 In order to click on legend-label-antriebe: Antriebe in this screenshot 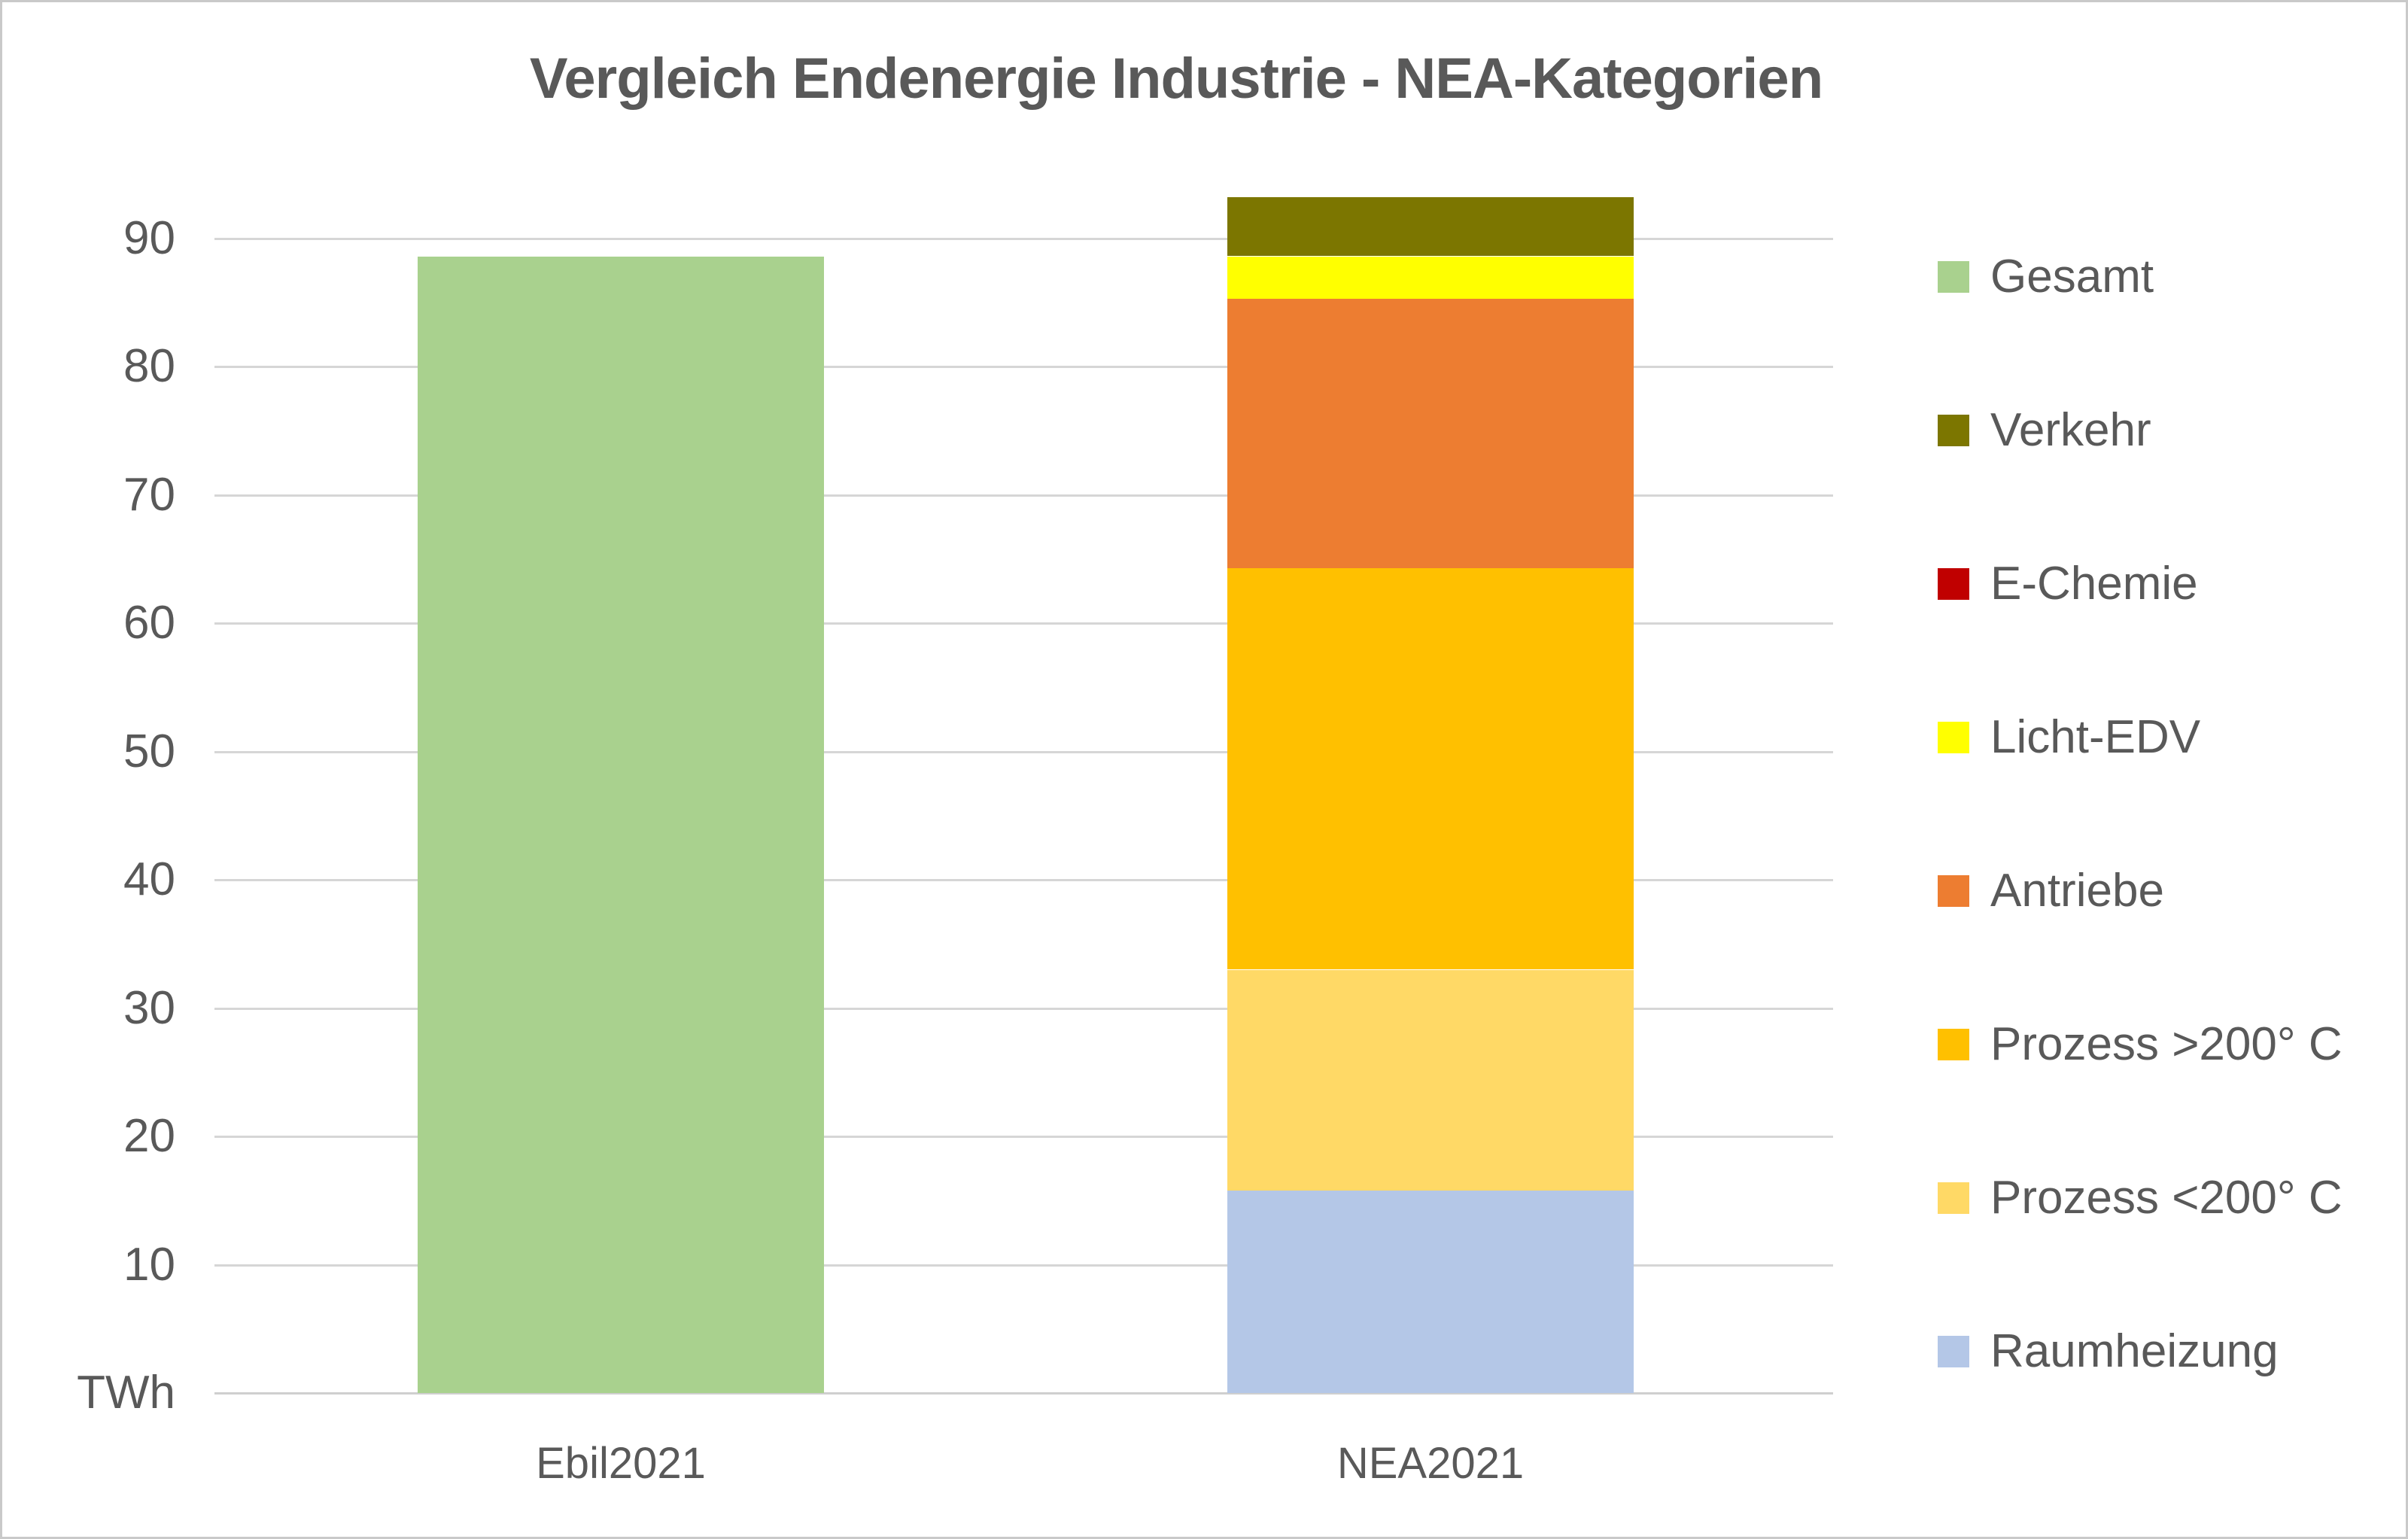, I will do `click(2077, 891)`.